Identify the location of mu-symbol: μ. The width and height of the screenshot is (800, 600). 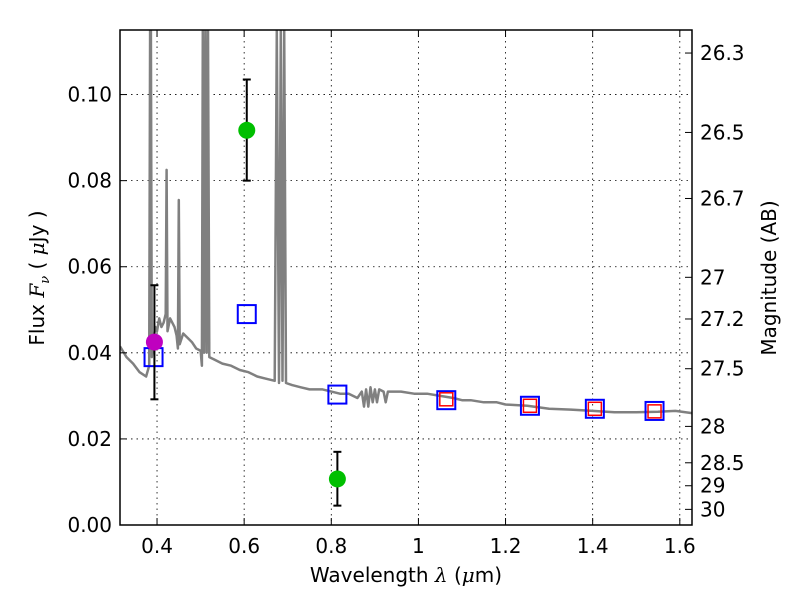
(468, 575).